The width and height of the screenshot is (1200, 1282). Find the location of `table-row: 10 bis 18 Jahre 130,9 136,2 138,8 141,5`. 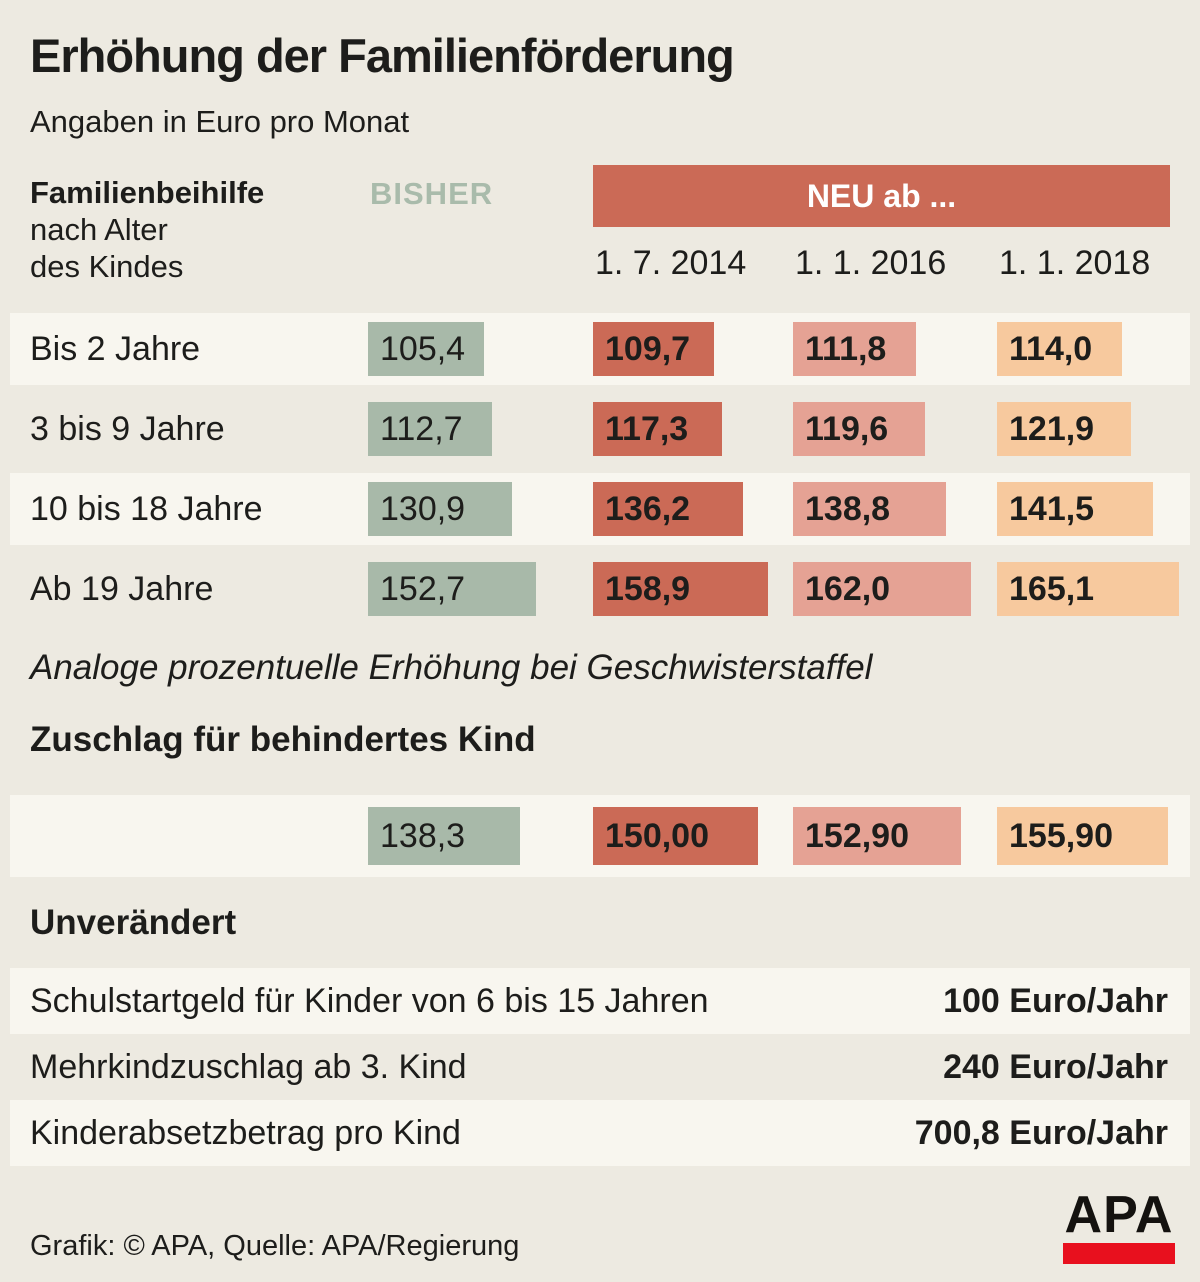

table-row: 10 bis 18 Jahre 130,9 136,2 138,8 141,5 is located at coordinates (600, 509).